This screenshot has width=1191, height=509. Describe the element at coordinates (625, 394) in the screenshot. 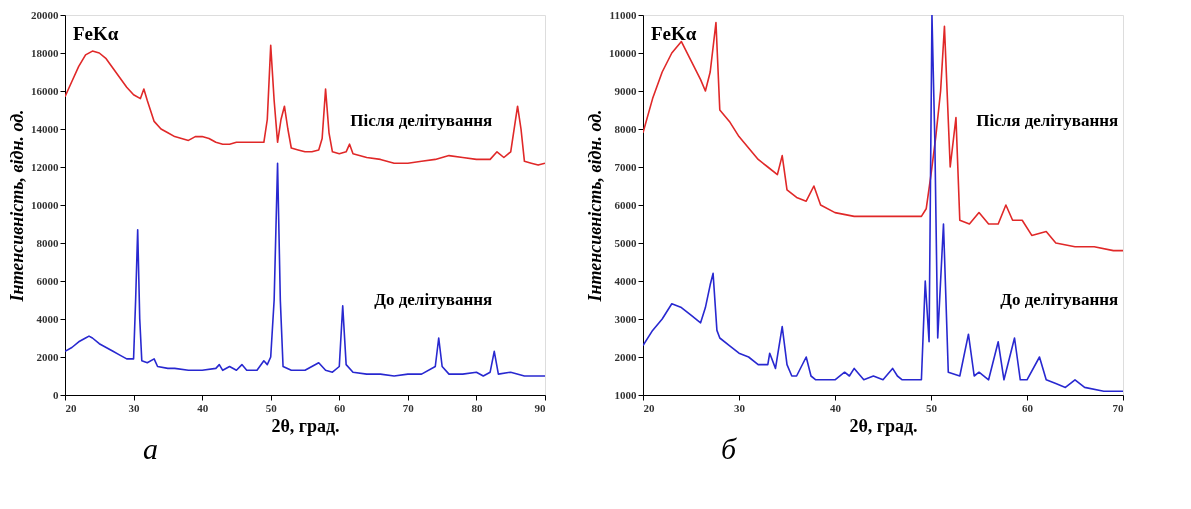

I see `y-tick-label: 1000` at that location.